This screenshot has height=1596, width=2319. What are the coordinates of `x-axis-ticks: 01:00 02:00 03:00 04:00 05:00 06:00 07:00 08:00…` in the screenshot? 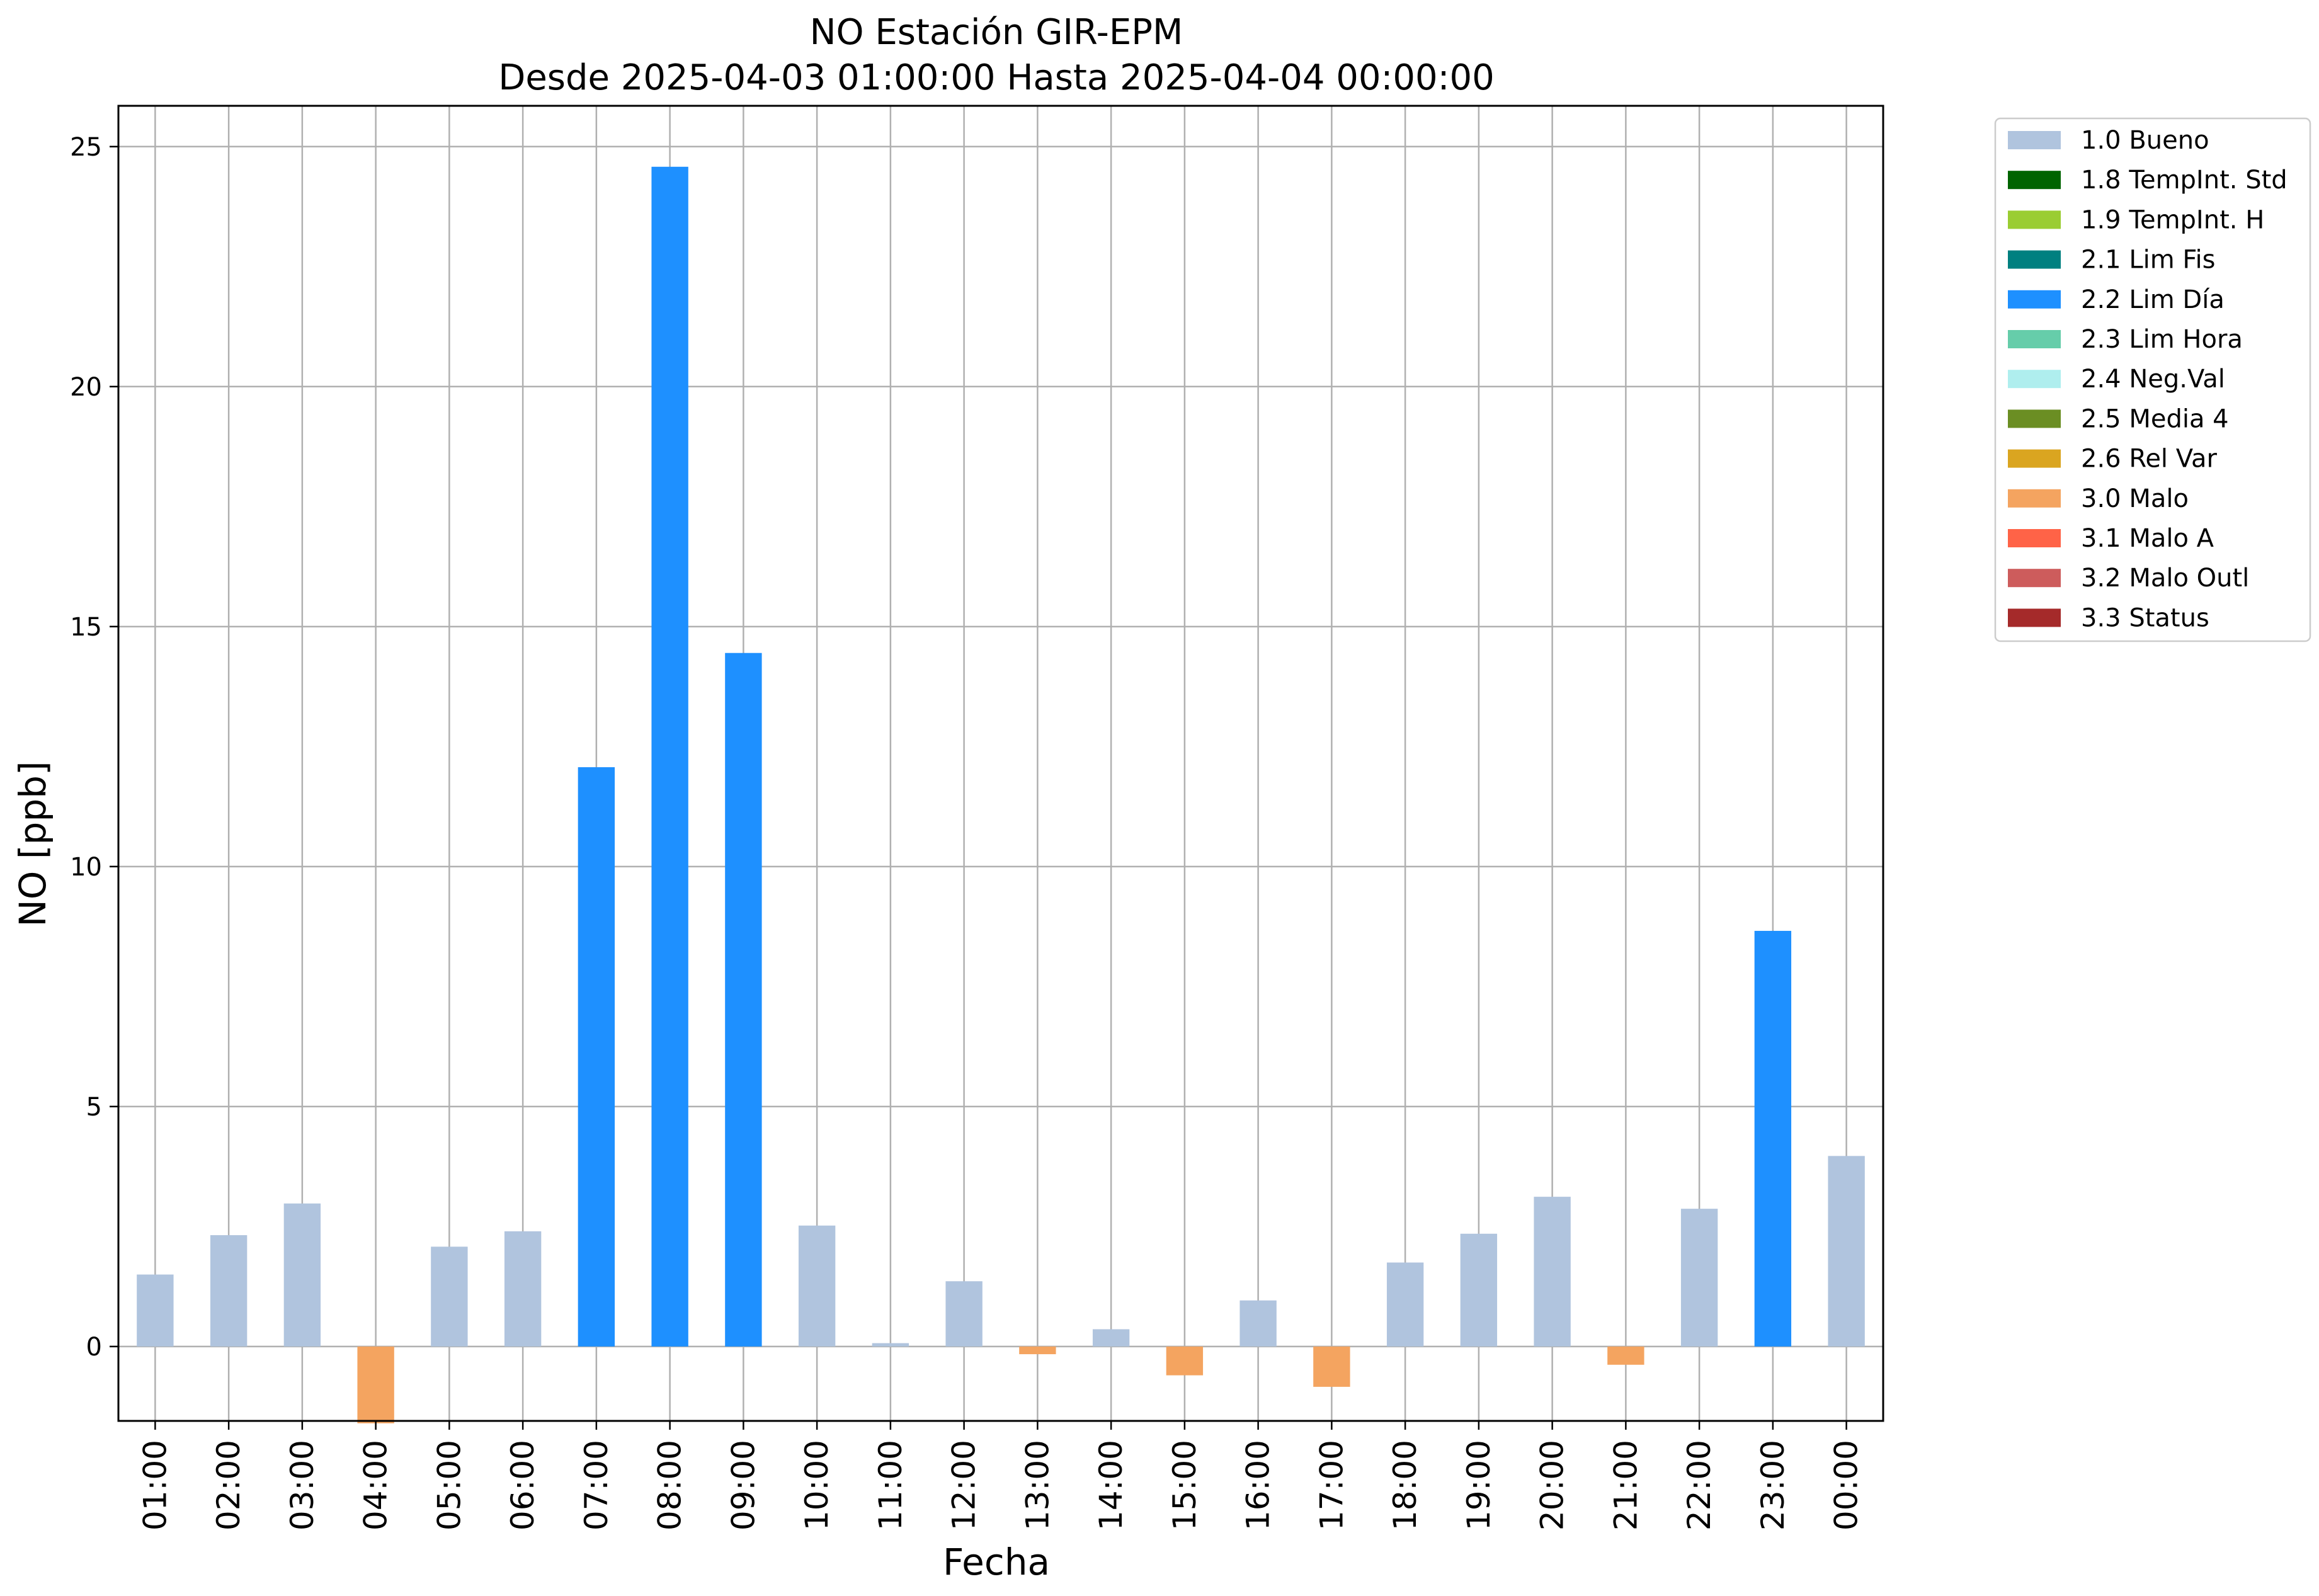 It's located at (1001, 1475).